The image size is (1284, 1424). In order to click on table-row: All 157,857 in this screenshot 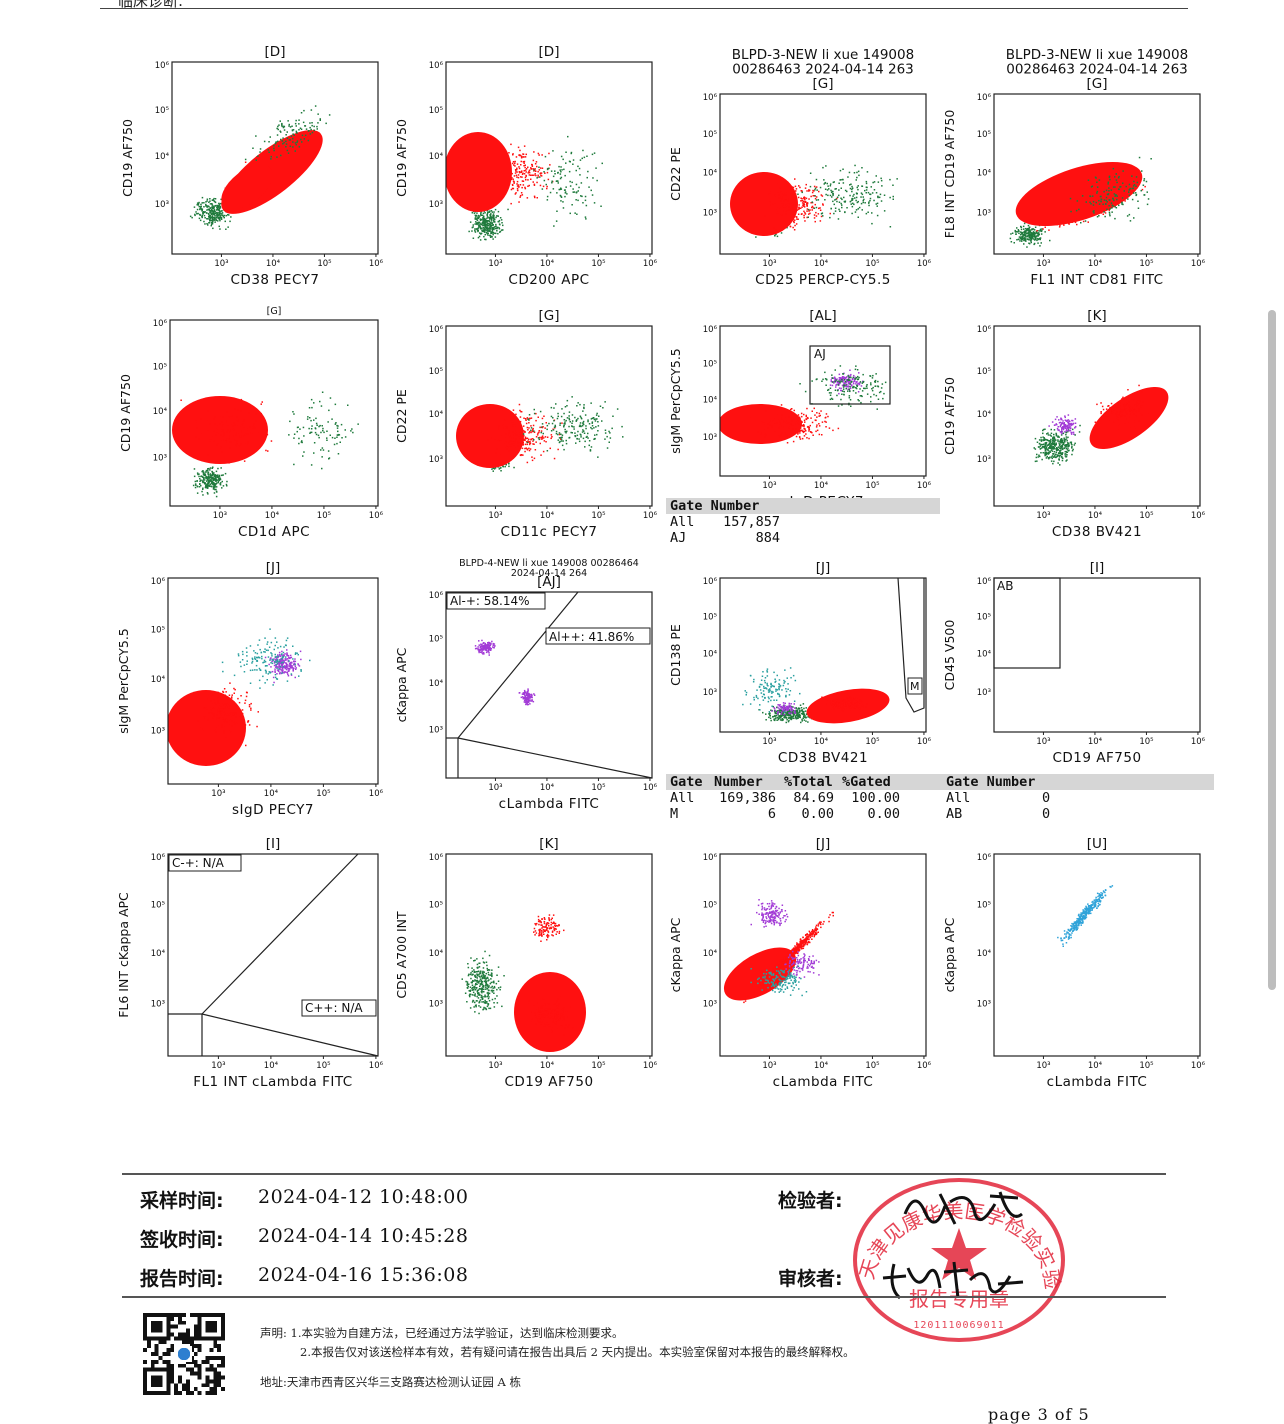, I will do `click(725, 522)`.